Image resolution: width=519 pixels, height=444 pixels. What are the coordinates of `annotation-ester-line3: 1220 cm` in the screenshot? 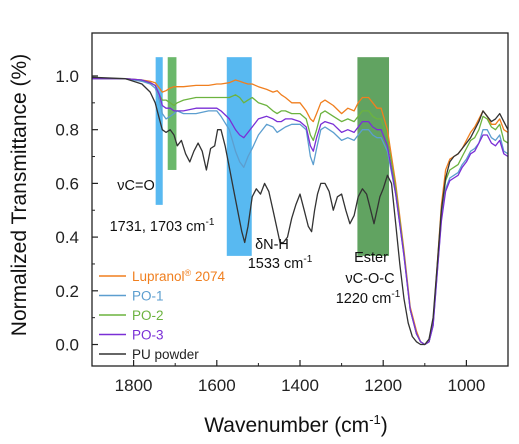 It's located at (364, 299).